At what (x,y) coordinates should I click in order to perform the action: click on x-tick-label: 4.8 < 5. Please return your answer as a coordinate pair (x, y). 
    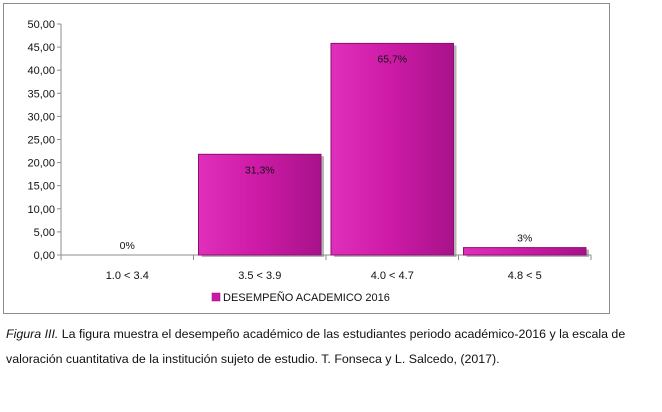
    Looking at the image, I should click on (525, 276).